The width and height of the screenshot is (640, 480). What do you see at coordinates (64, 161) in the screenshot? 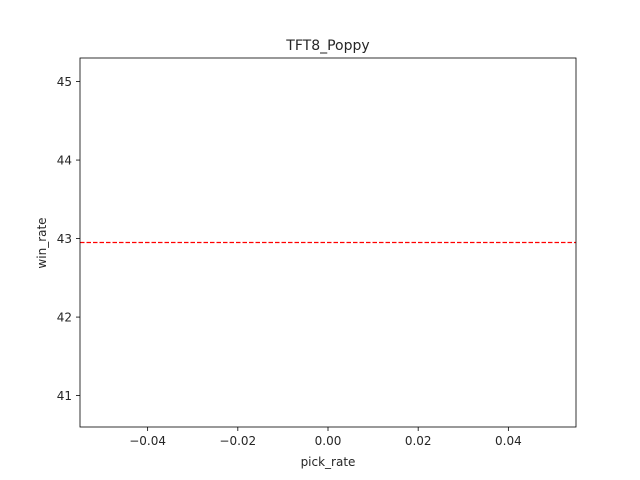
I see `y-tick-label-3: 44` at bounding box center [64, 161].